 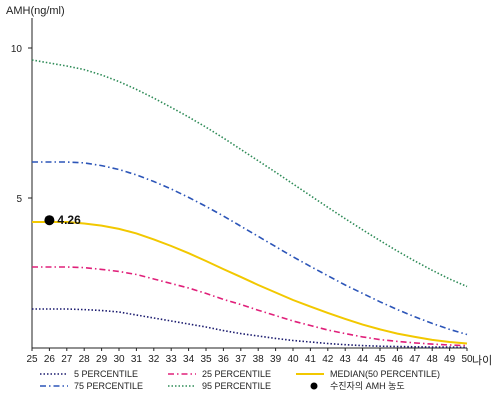 I want to click on x-tick-label: 37, so click(x=241, y=359).